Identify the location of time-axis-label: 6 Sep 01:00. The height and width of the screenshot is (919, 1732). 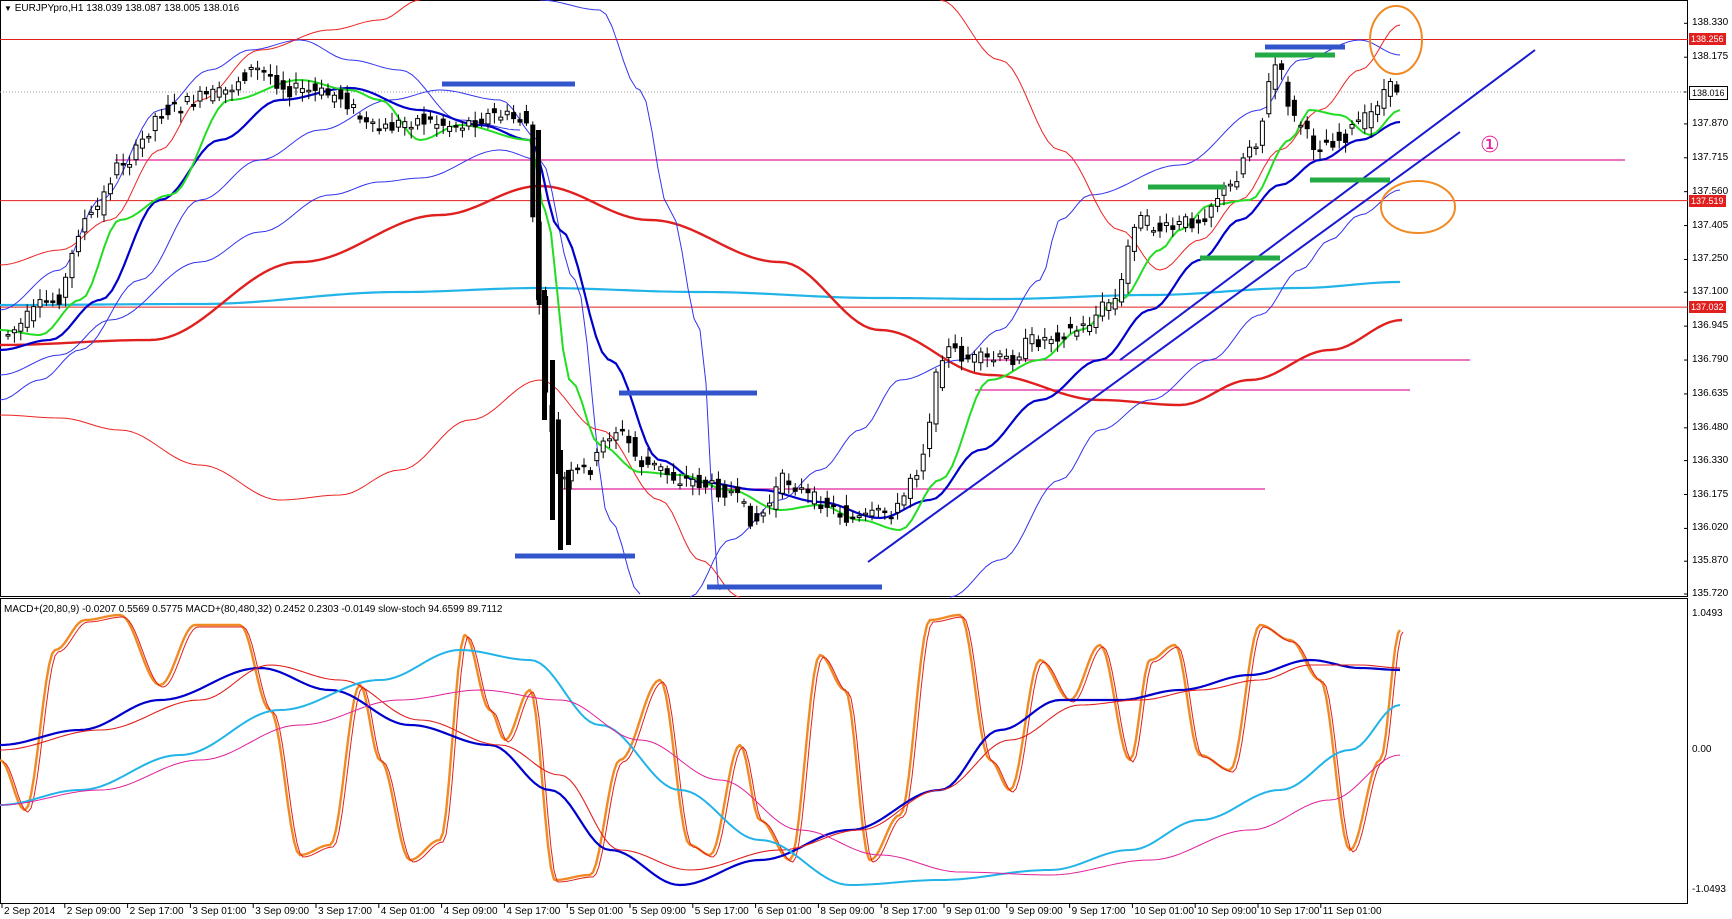
(784, 911).